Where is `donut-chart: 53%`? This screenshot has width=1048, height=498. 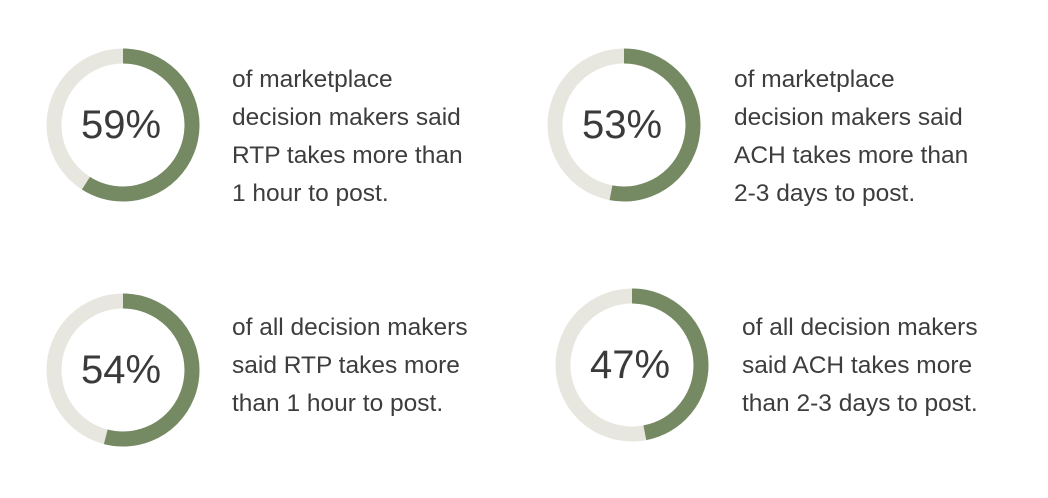 donut-chart: 53% is located at coordinates (624, 125).